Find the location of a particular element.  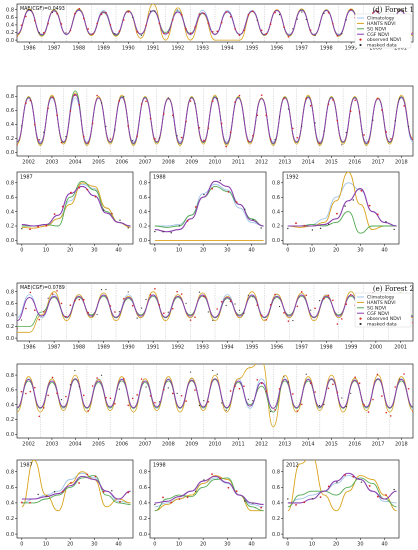

series-line-hants-ndvi is located at coordinates (342, 201).